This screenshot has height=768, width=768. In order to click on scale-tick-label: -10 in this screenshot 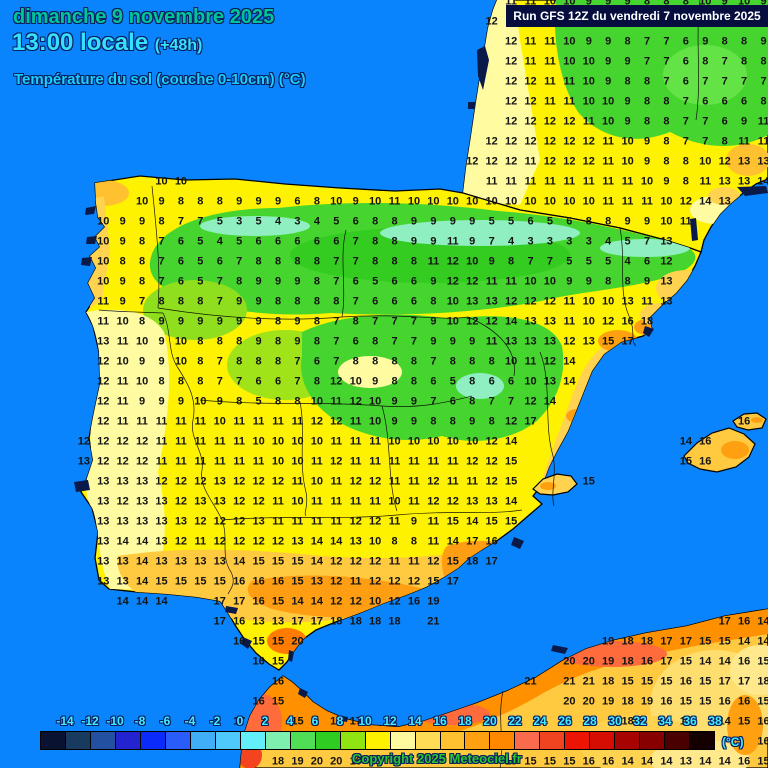, I will do `click(115, 721)`.